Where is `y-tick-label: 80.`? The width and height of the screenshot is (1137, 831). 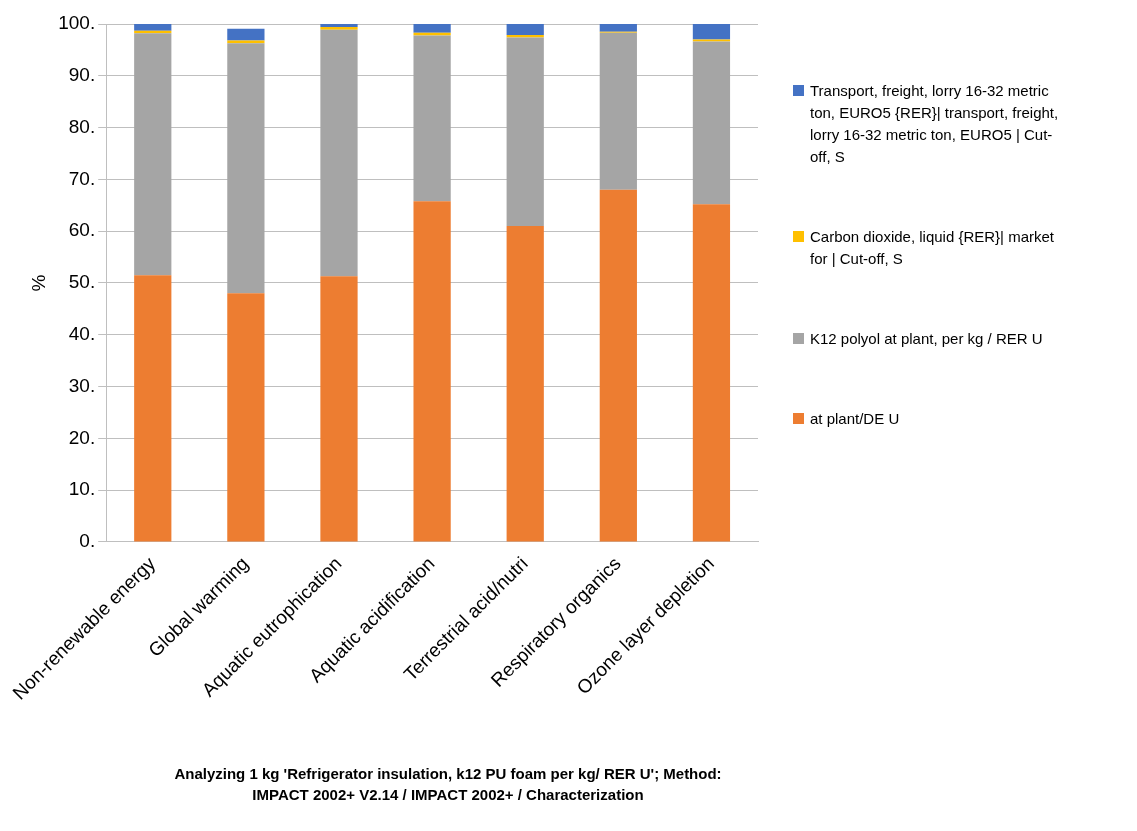 y-tick-label: 80. is located at coordinates (82, 126).